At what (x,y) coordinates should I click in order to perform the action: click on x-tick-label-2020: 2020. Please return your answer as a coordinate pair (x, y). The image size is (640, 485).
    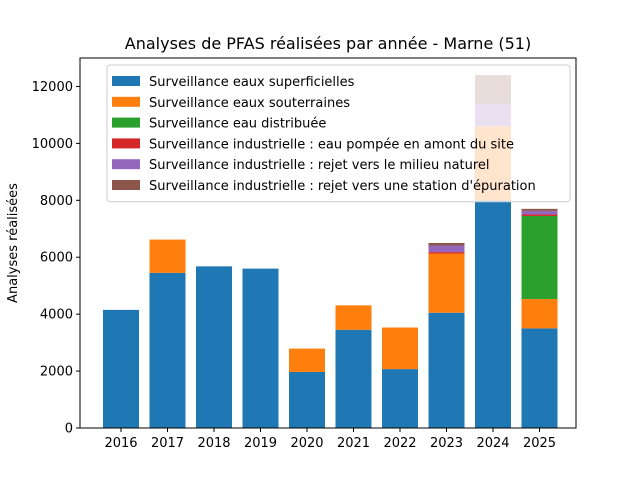
    Looking at the image, I should click on (306, 443).